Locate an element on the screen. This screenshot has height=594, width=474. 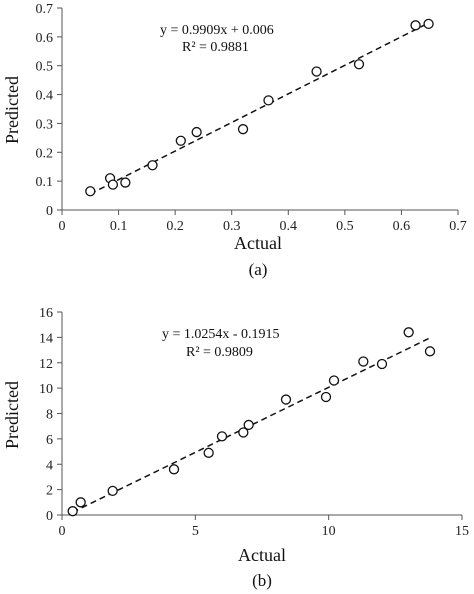
chart-b-caption: (b) is located at coordinates (262, 580).